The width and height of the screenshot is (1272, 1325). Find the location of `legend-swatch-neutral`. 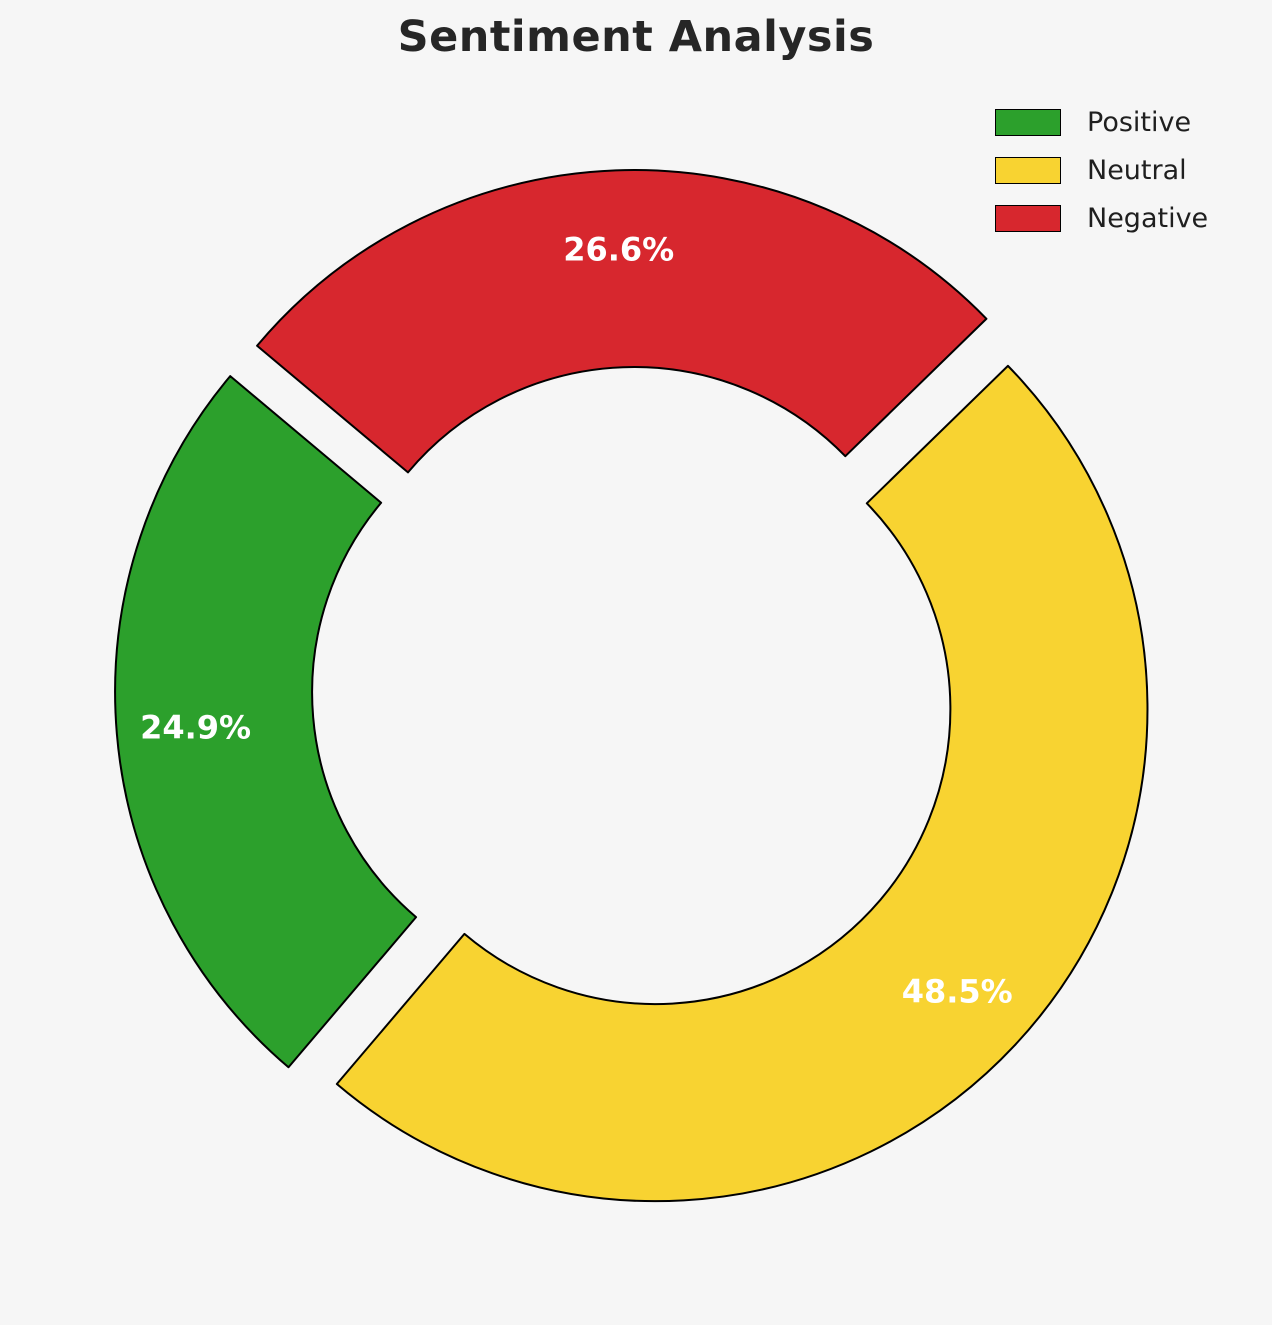

legend-swatch-neutral is located at coordinates (1028, 170).